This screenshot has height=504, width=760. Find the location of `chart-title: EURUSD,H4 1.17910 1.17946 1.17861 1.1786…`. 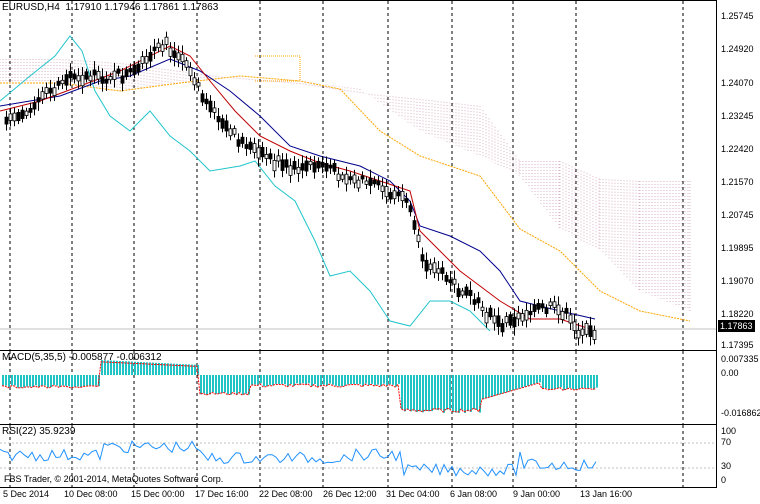

chart-title: EURUSD,H4 1.17910 1.17946 1.17861 1.1786… is located at coordinates (110, 7).